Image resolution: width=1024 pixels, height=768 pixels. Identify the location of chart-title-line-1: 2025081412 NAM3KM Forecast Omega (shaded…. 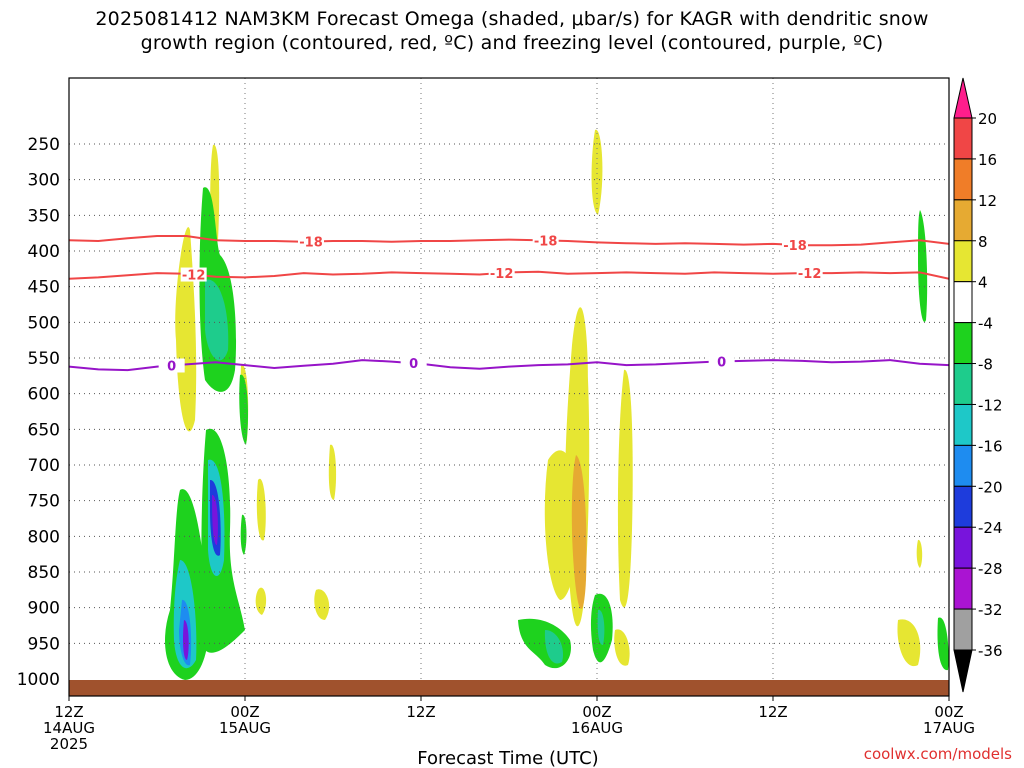
(512, 19).